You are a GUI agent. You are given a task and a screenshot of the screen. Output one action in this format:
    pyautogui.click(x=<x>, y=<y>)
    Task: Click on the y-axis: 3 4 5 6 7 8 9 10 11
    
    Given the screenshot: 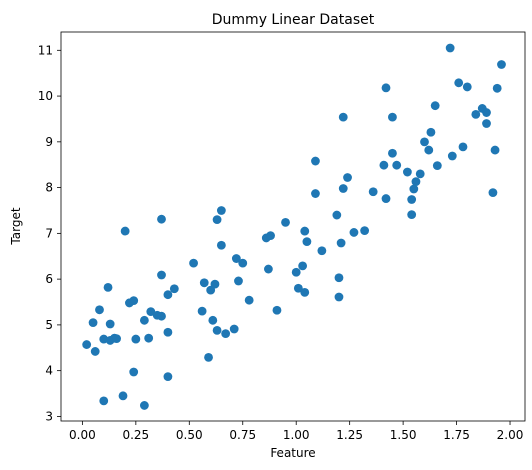 What is the action you would take?
    pyautogui.click(x=49, y=233)
    